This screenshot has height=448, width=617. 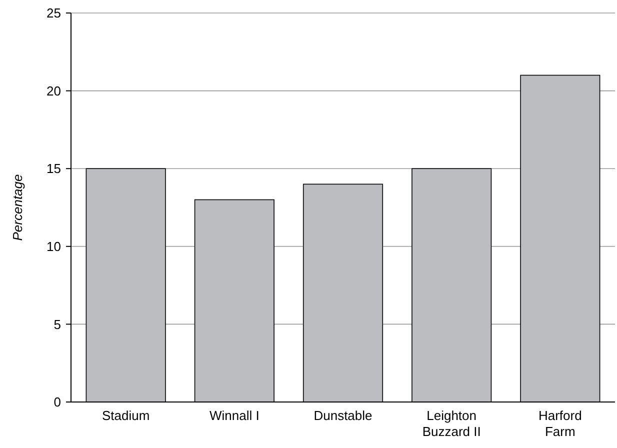 I want to click on x-tick-label: Winnall I, so click(x=234, y=415).